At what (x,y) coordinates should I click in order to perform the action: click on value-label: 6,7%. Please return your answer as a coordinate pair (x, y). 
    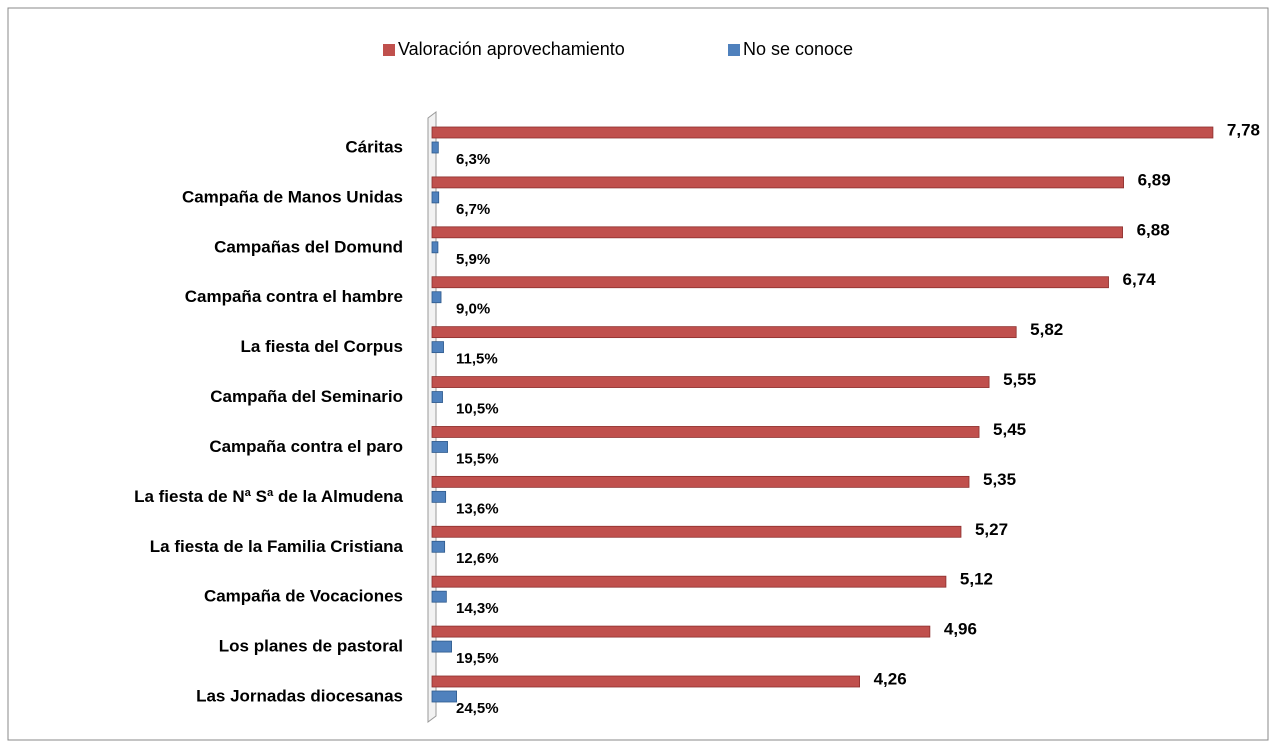
    Looking at the image, I should click on (473, 209).